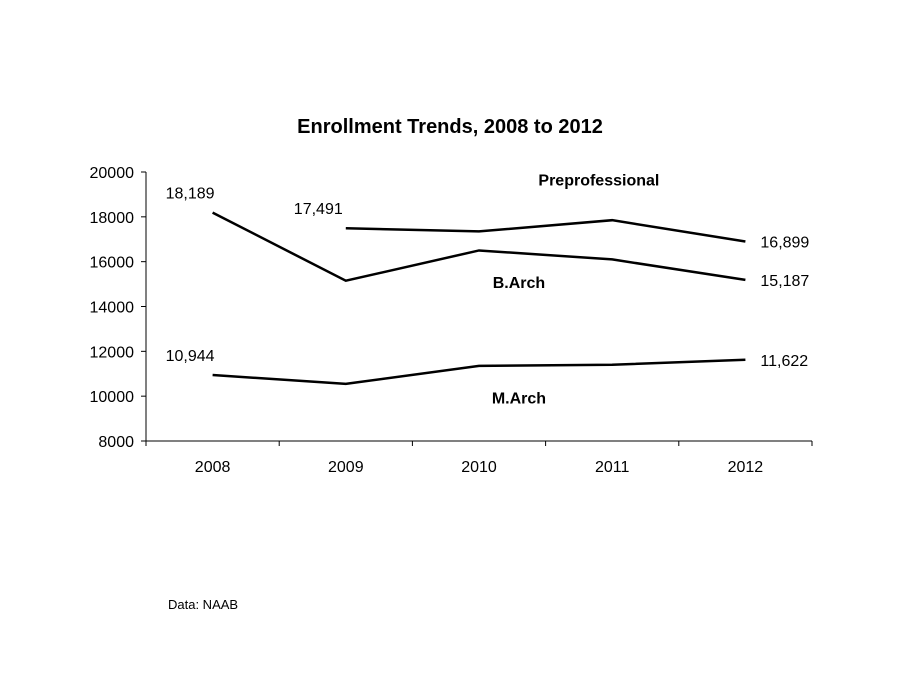  I want to click on series-name-label: M.Arch, so click(519, 399).